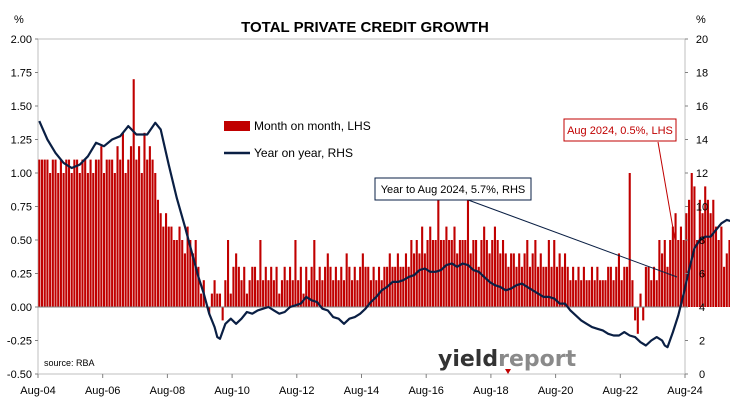 This screenshot has height=400, width=730. Describe the element at coordinates (365, 27) in the screenshot. I see `chart-title: TOTAL PRIVATE CREDIT GROWTH` at that location.